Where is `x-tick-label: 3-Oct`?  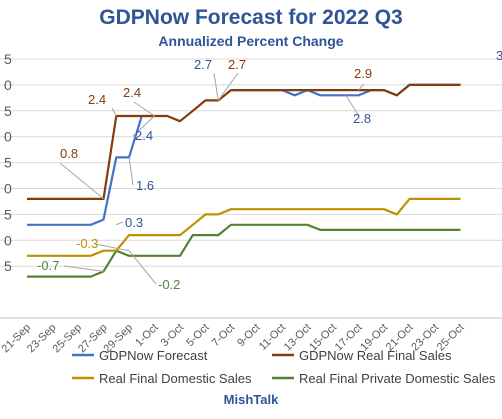 x-tick-label: 3-Oct is located at coordinates (173, 336).